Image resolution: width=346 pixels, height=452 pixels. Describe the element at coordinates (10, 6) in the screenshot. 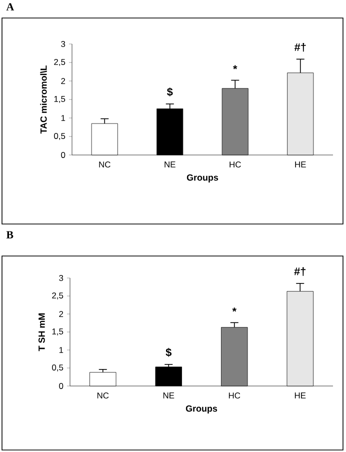

I see `chart-title: A` at that location.